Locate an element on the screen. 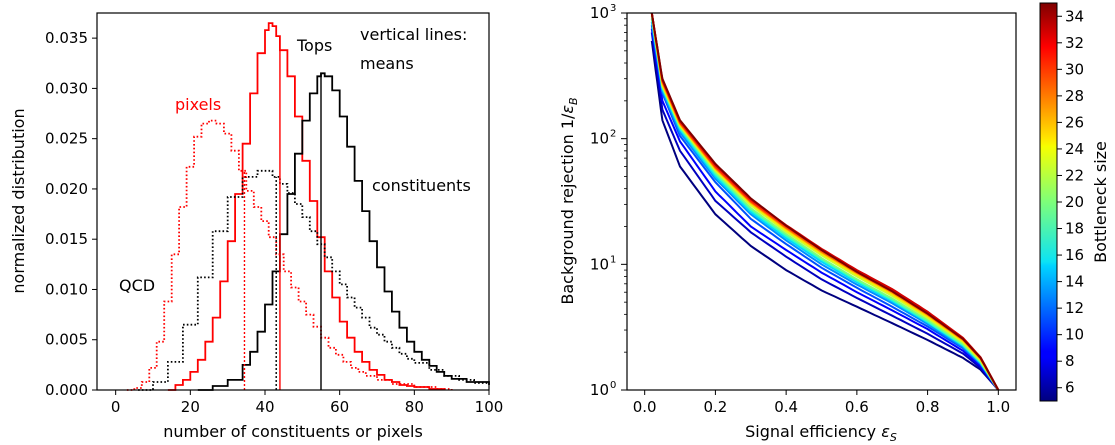 The width and height of the screenshot is (1115, 445). left-mean-lines is located at coordinates (282, 220).